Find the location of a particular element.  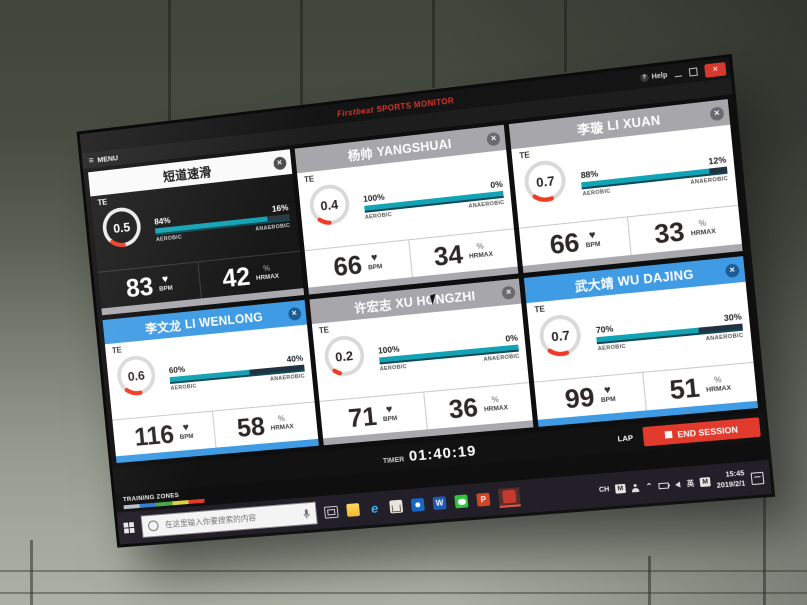

panel-athlete-liwenlong: 李文龙 LI WENLONG ✕ TE 0.6 is located at coordinates (210, 381).